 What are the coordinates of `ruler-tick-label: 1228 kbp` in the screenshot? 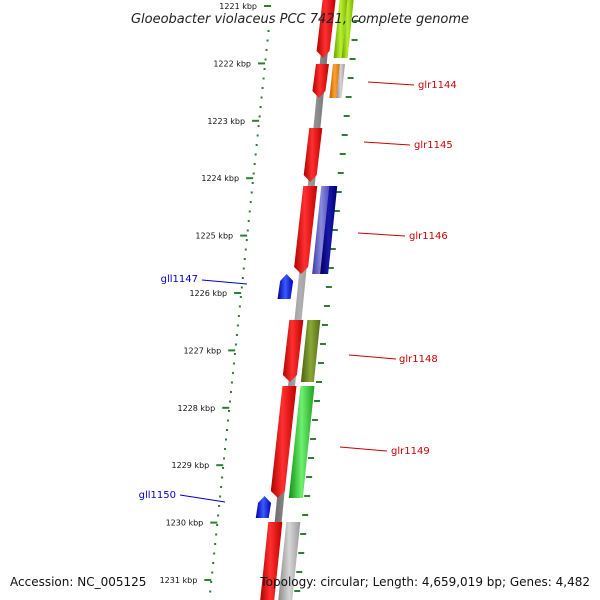 It's located at (197, 408).